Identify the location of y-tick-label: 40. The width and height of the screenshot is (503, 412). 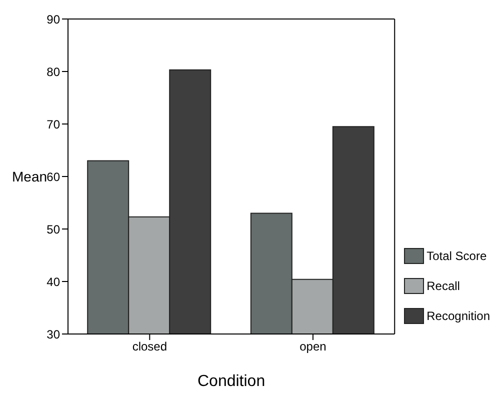
(53, 281).